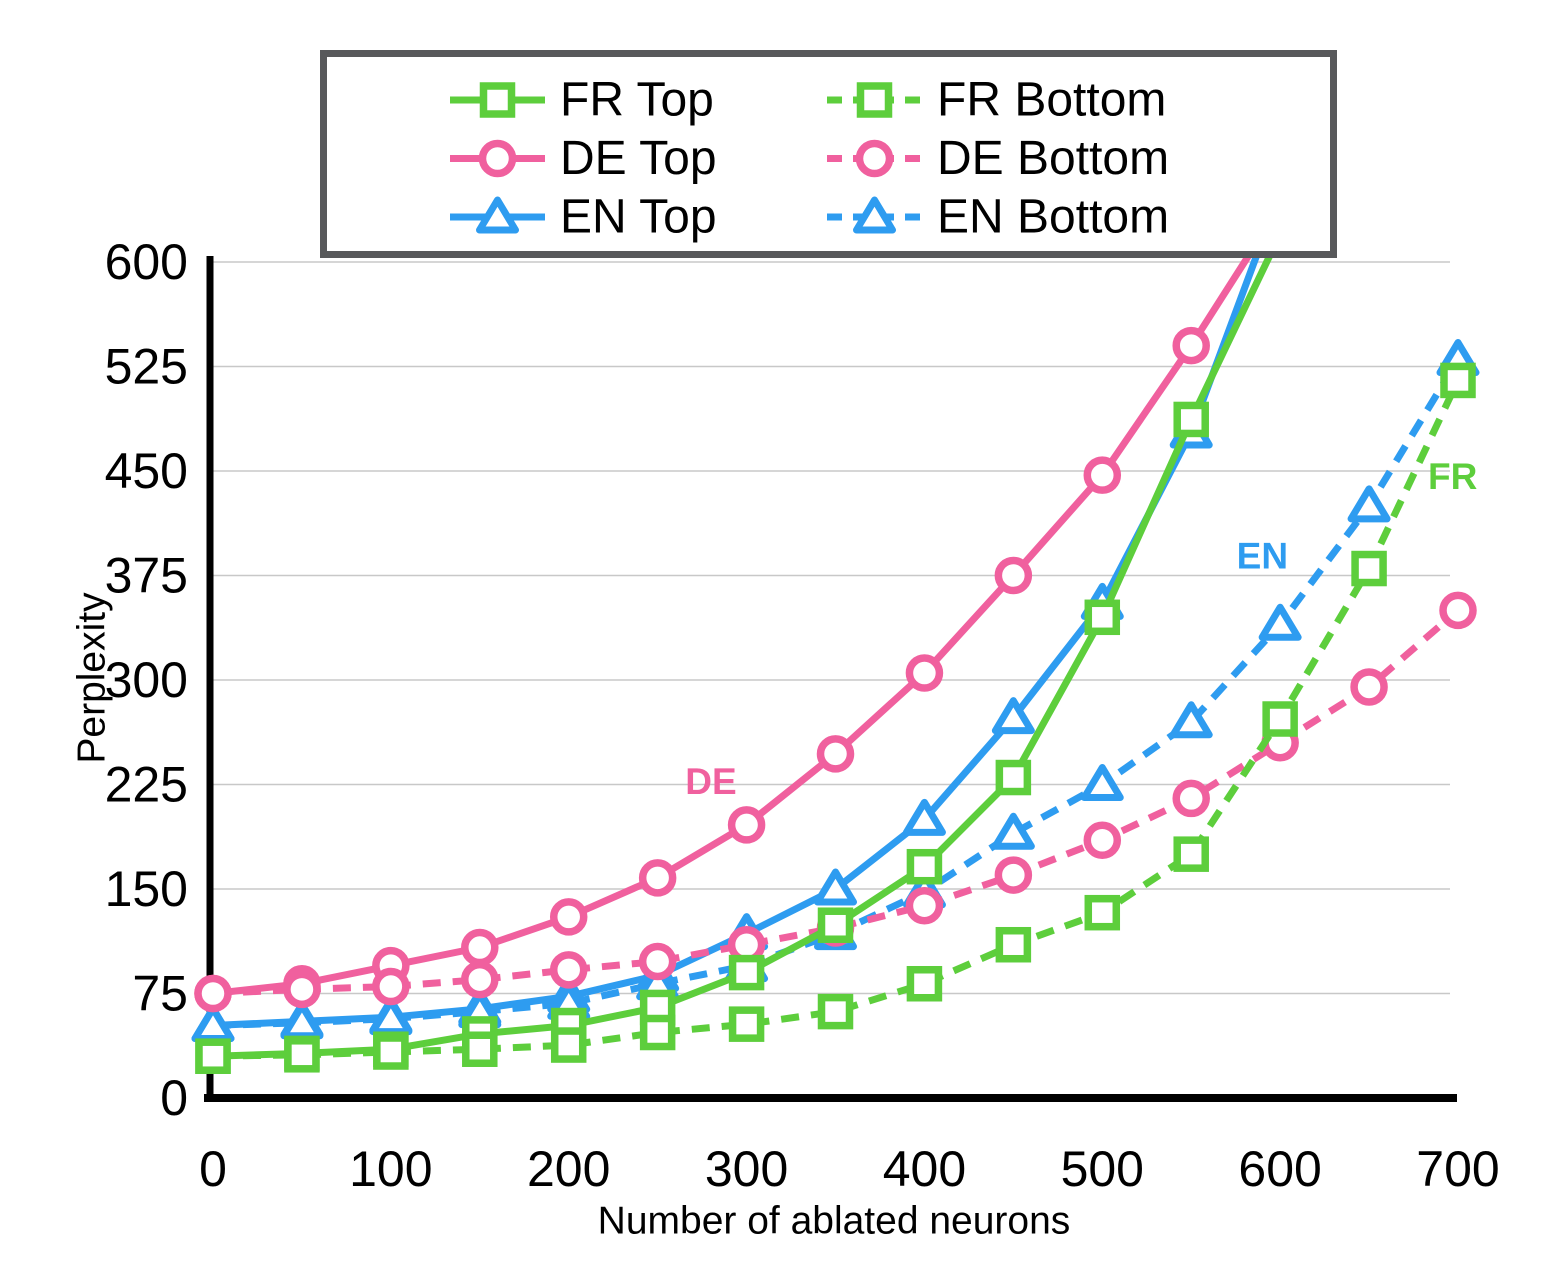  I want to click on y-tick-label-525: 525, so click(146, 367).